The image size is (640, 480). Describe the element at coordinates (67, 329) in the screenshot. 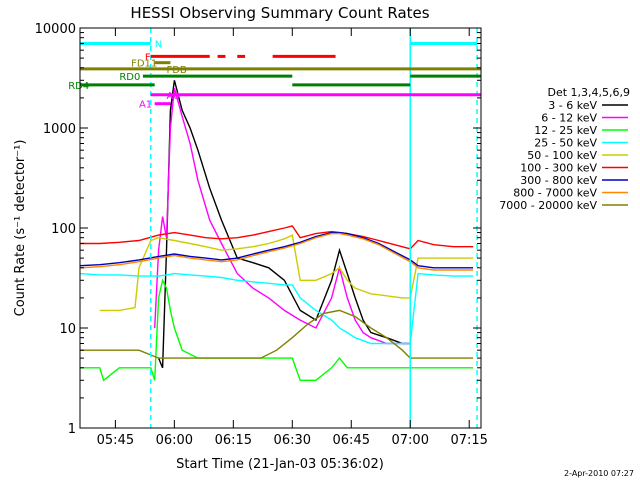

I see `y-tick-label-1: 10` at that location.